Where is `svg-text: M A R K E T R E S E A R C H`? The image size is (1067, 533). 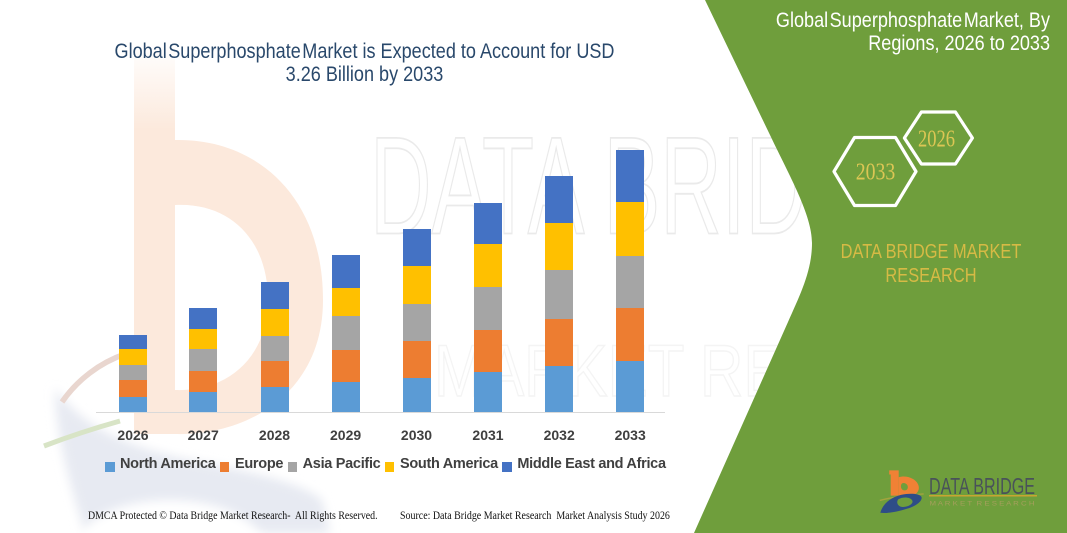
svg-text: M A R K E T R E S E A R C H is located at coordinates (982, 504).